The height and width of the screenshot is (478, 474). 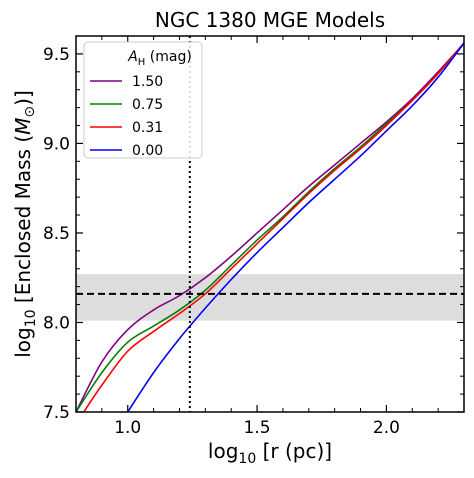 What do you see at coordinates (147, 128) in the screenshot?
I see `legend-label: 0.31` at bounding box center [147, 128].